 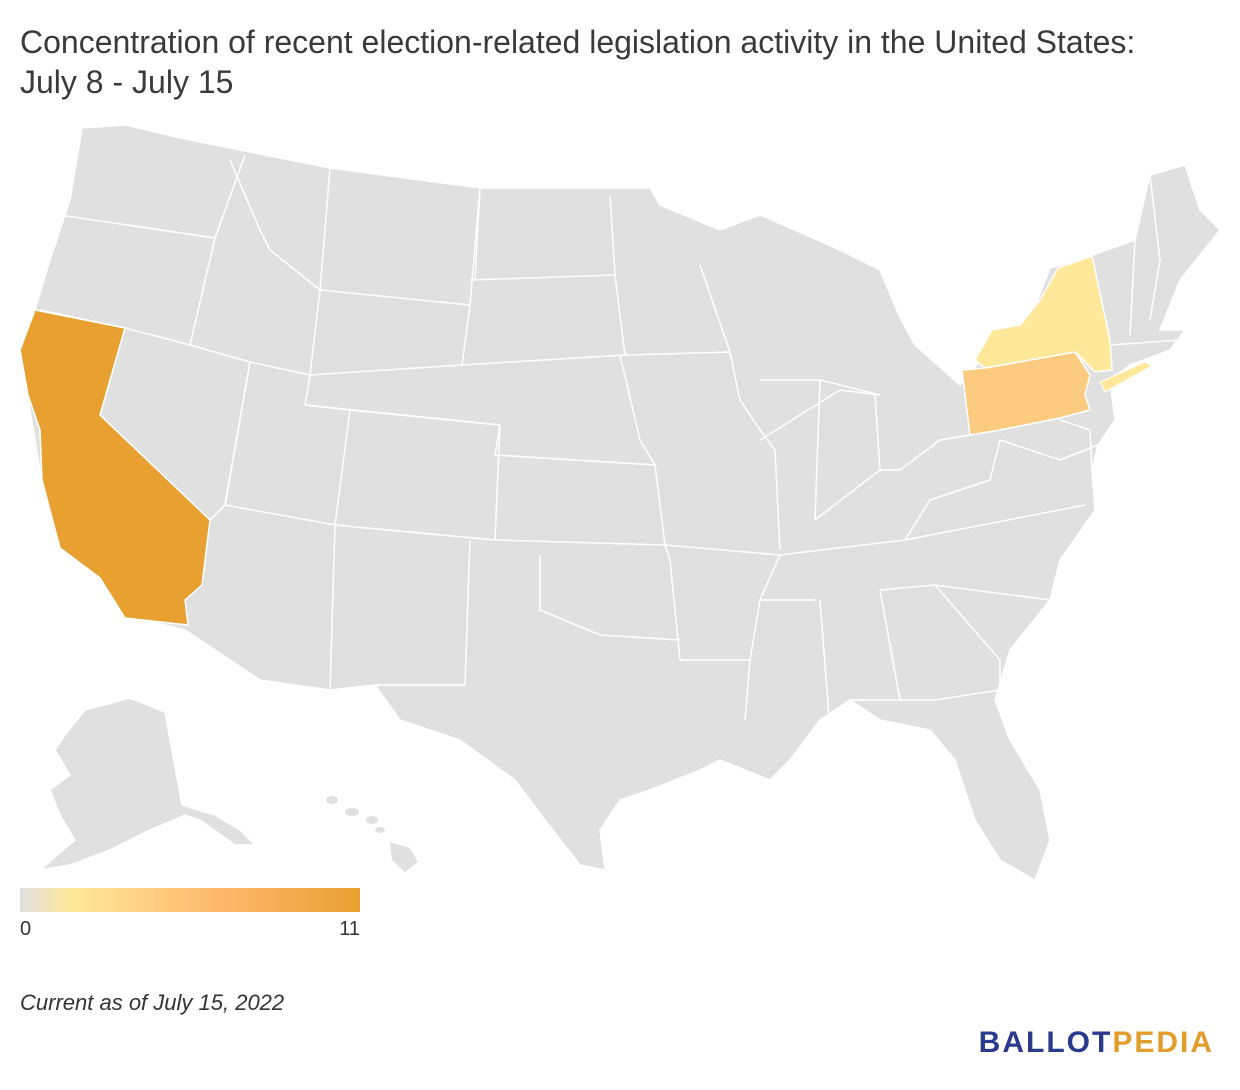 What do you see at coordinates (372, 834) in the screenshot?
I see `state-hawaii` at bounding box center [372, 834].